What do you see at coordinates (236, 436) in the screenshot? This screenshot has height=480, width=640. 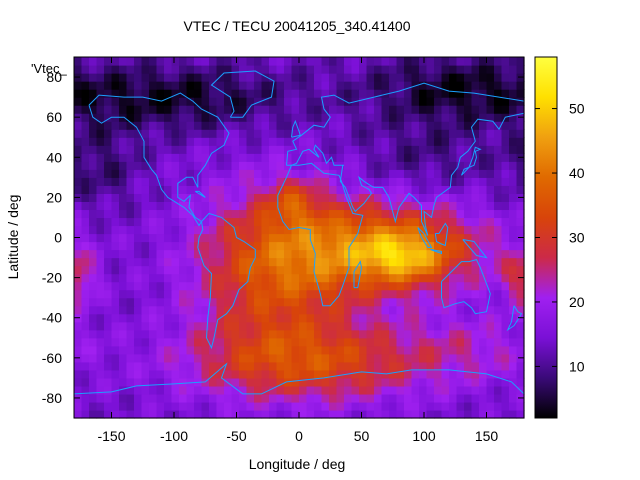 I see `x-tick-label: -50` at bounding box center [236, 436].